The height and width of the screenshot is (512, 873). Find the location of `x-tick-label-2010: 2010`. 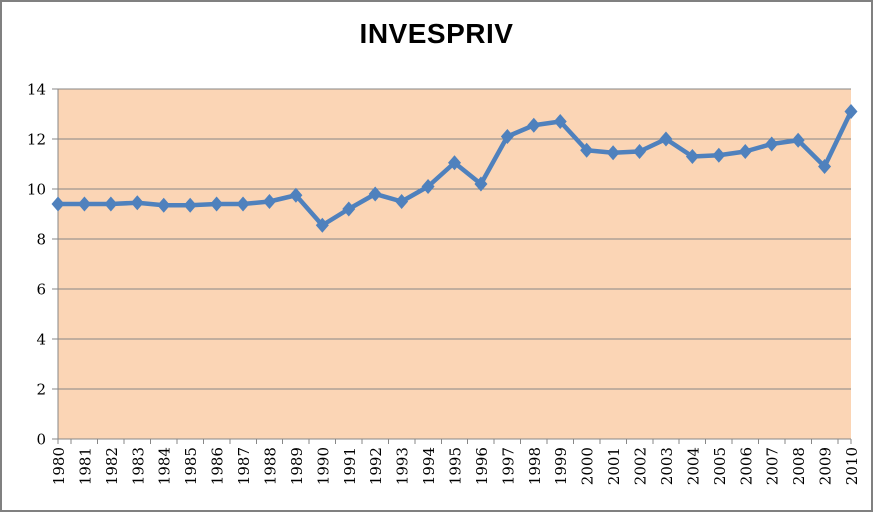

x-tick-label-2010: 2010 is located at coordinates (852, 466).